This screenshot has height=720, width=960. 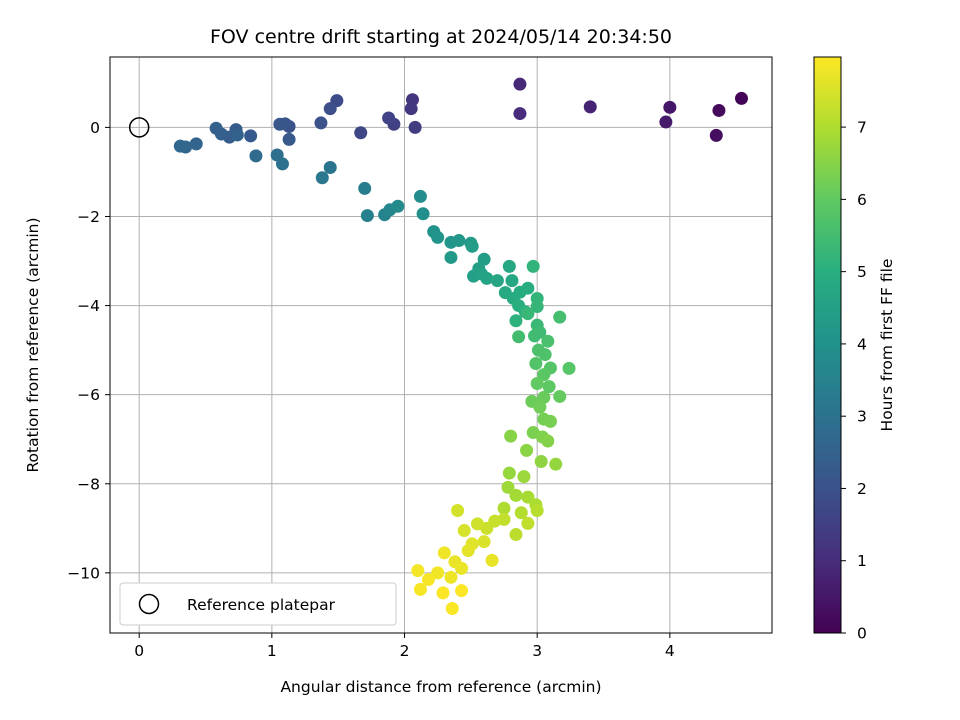 What do you see at coordinates (272, 651) in the screenshot?
I see `x-tick-label: 1` at bounding box center [272, 651].